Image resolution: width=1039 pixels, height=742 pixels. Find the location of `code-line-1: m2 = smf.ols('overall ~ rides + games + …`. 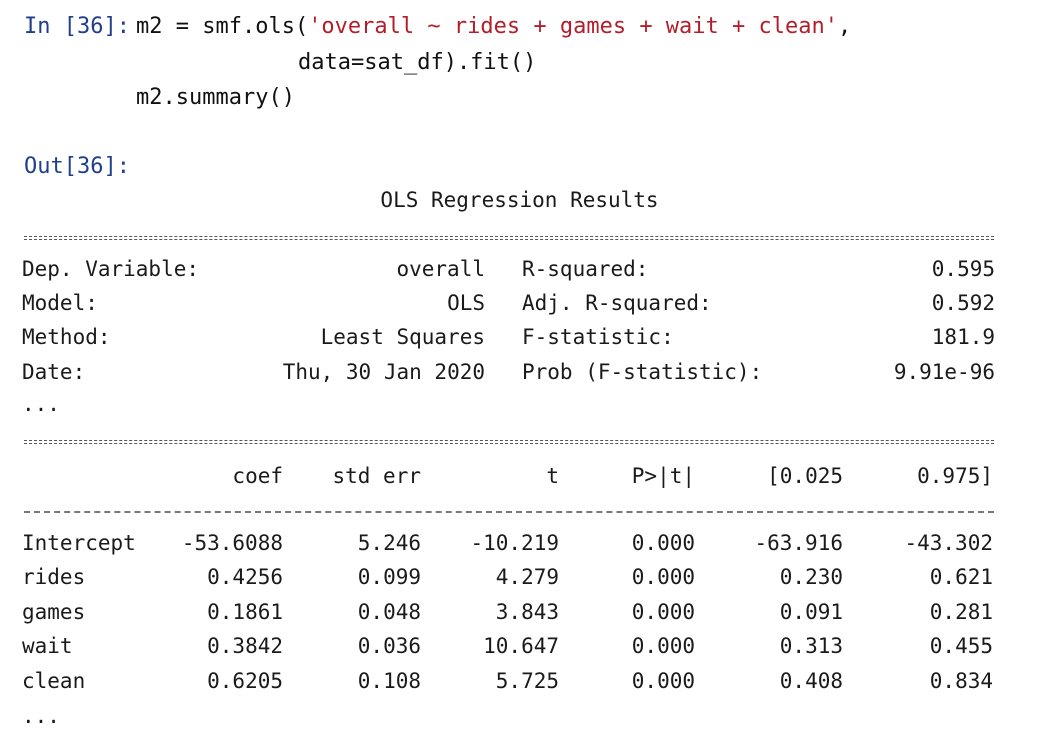

code-line-1: m2 = smf.ols('overall ~ rides + games + … is located at coordinates (493, 26).